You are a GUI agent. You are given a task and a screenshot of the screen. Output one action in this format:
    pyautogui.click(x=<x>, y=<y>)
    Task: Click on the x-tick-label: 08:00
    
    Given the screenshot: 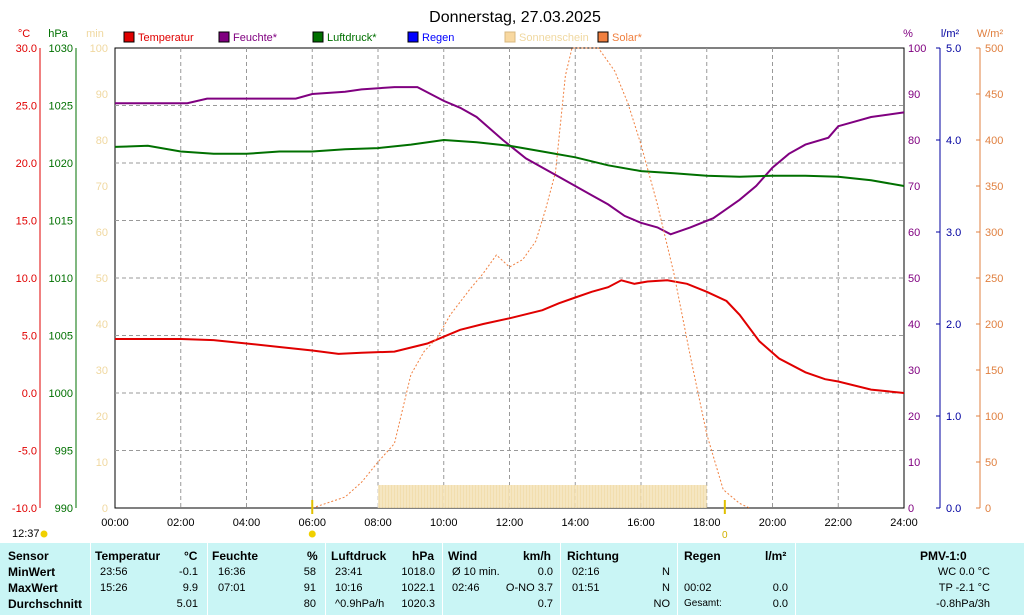 What is the action you would take?
    pyautogui.click(x=378, y=523)
    